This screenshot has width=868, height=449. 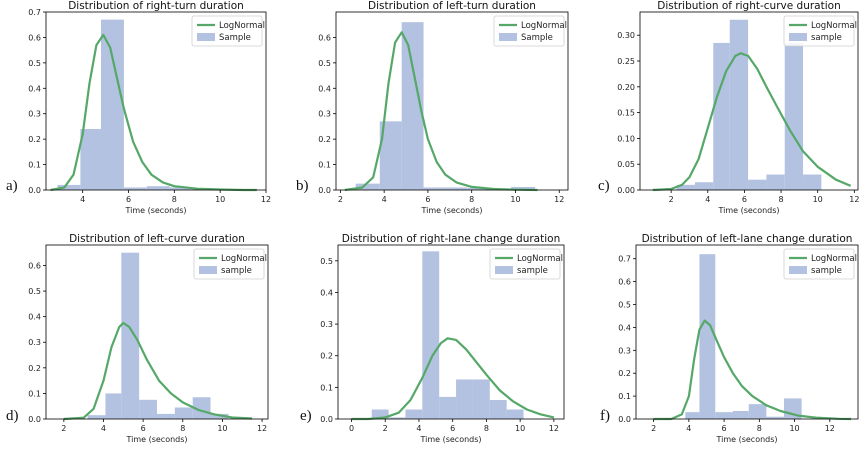 I want to click on y-tick-label: 0.30, so click(x=626, y=35).